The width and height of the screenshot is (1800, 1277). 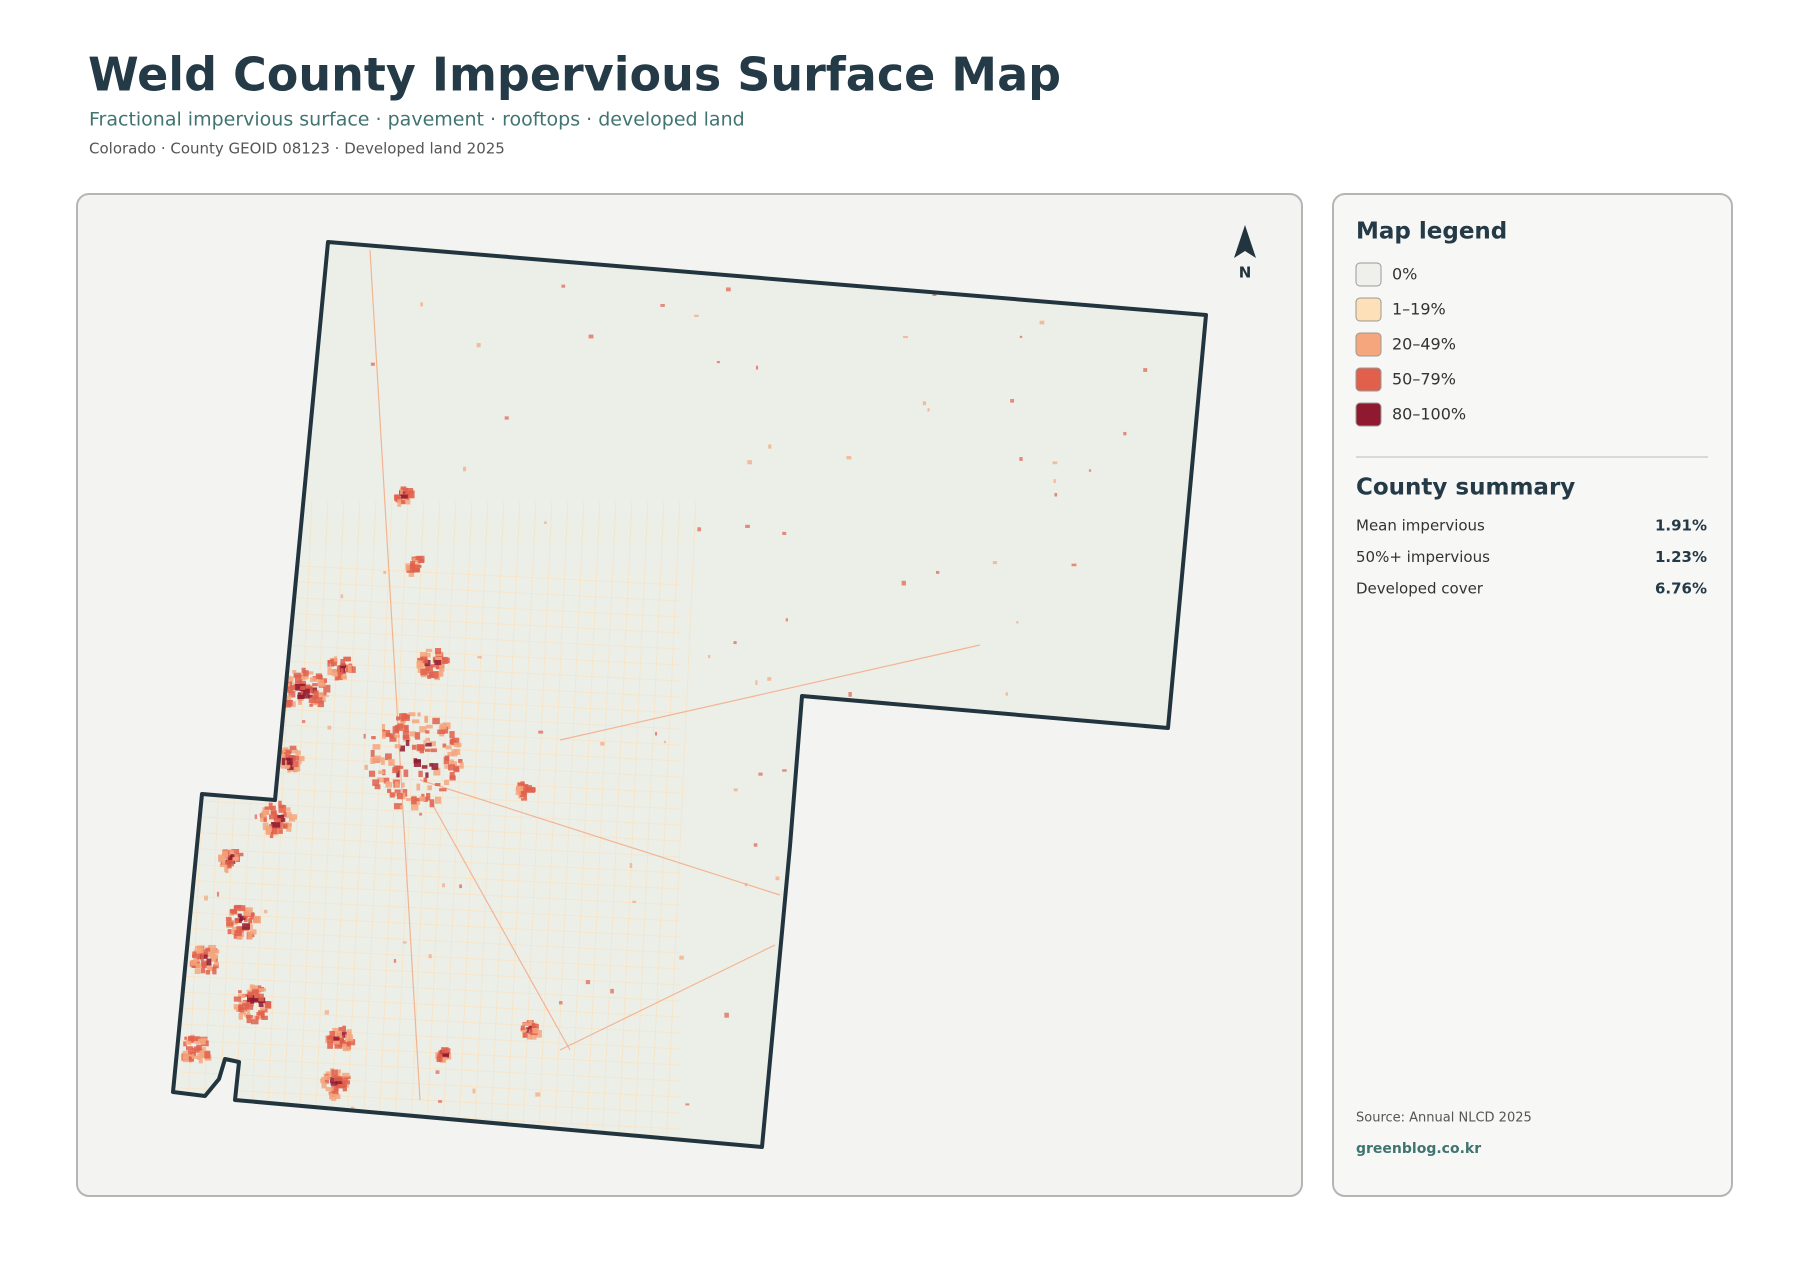 What do you see at coordinates (1681, 557) in the screenshot?
I see `summary-value: 1.23%` at bounding box center [1681, 557].